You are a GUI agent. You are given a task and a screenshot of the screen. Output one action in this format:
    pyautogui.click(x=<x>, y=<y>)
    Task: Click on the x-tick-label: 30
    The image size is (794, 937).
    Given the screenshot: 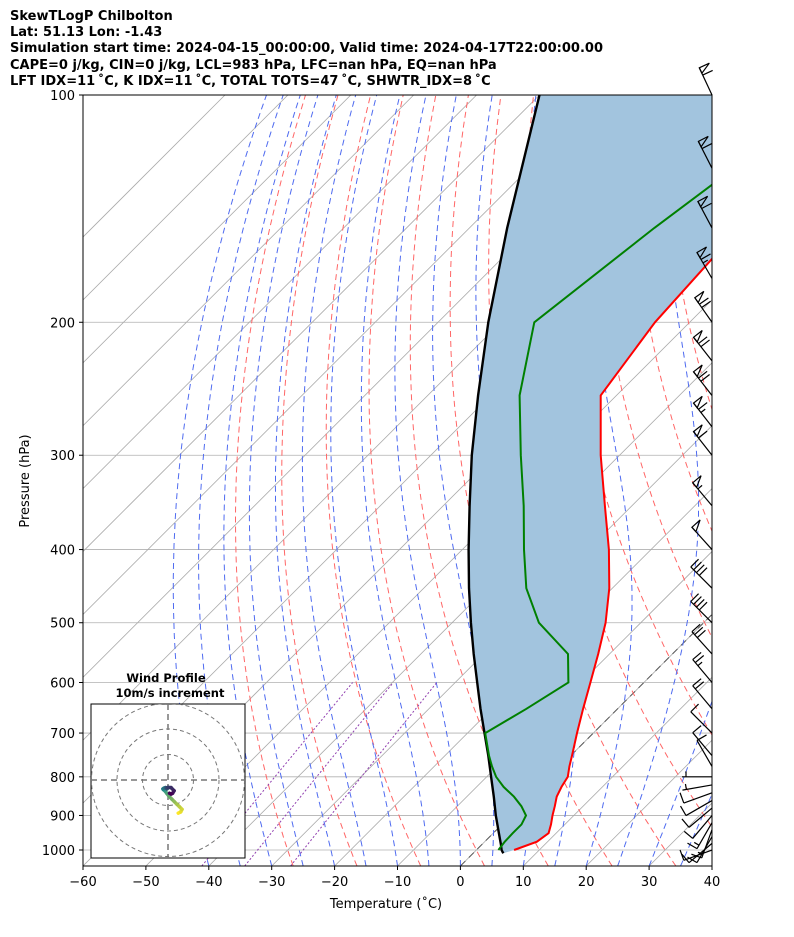 What is the action you would take?
    pyautogui.click(x=649, y=882)
    